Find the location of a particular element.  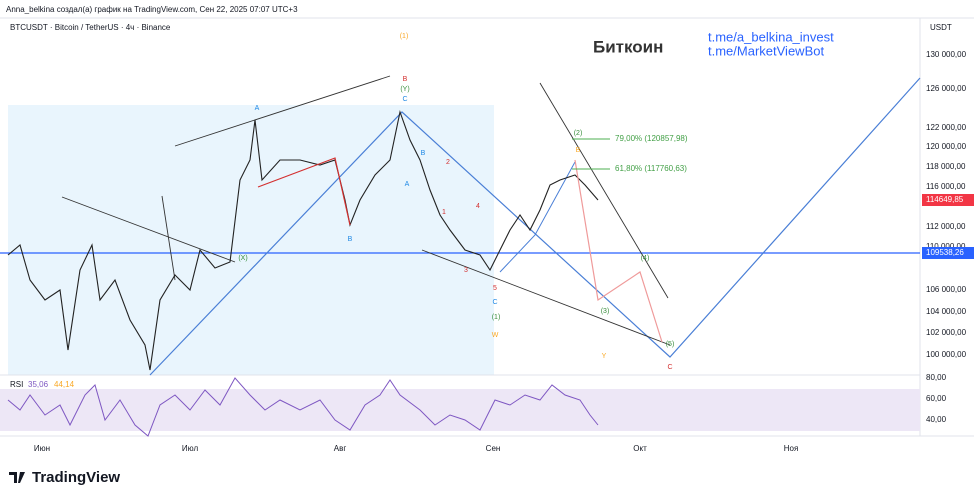

price-label: 110 000,00 is located at coordinates (946, 246).